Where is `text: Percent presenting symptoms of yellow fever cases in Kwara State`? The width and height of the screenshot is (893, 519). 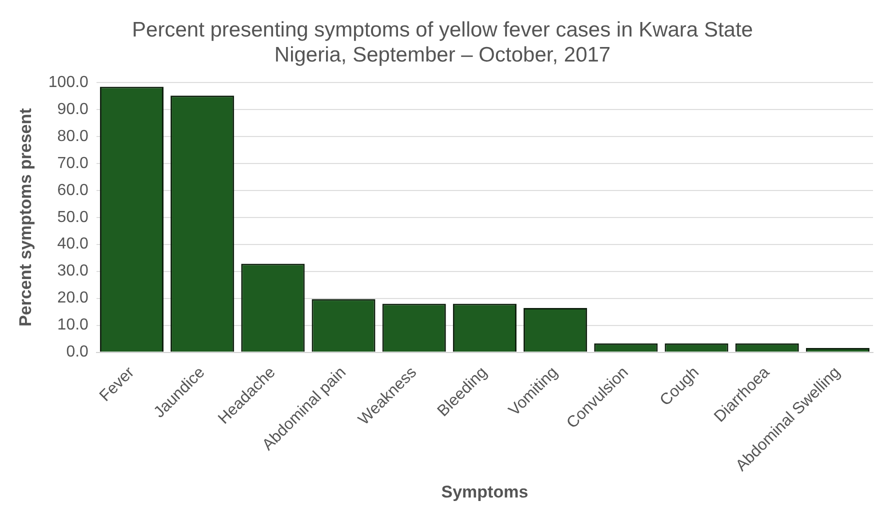
text: Percent presenting symptoms of yellow fever cases in Kwara State is located at coordinates (442, 30).